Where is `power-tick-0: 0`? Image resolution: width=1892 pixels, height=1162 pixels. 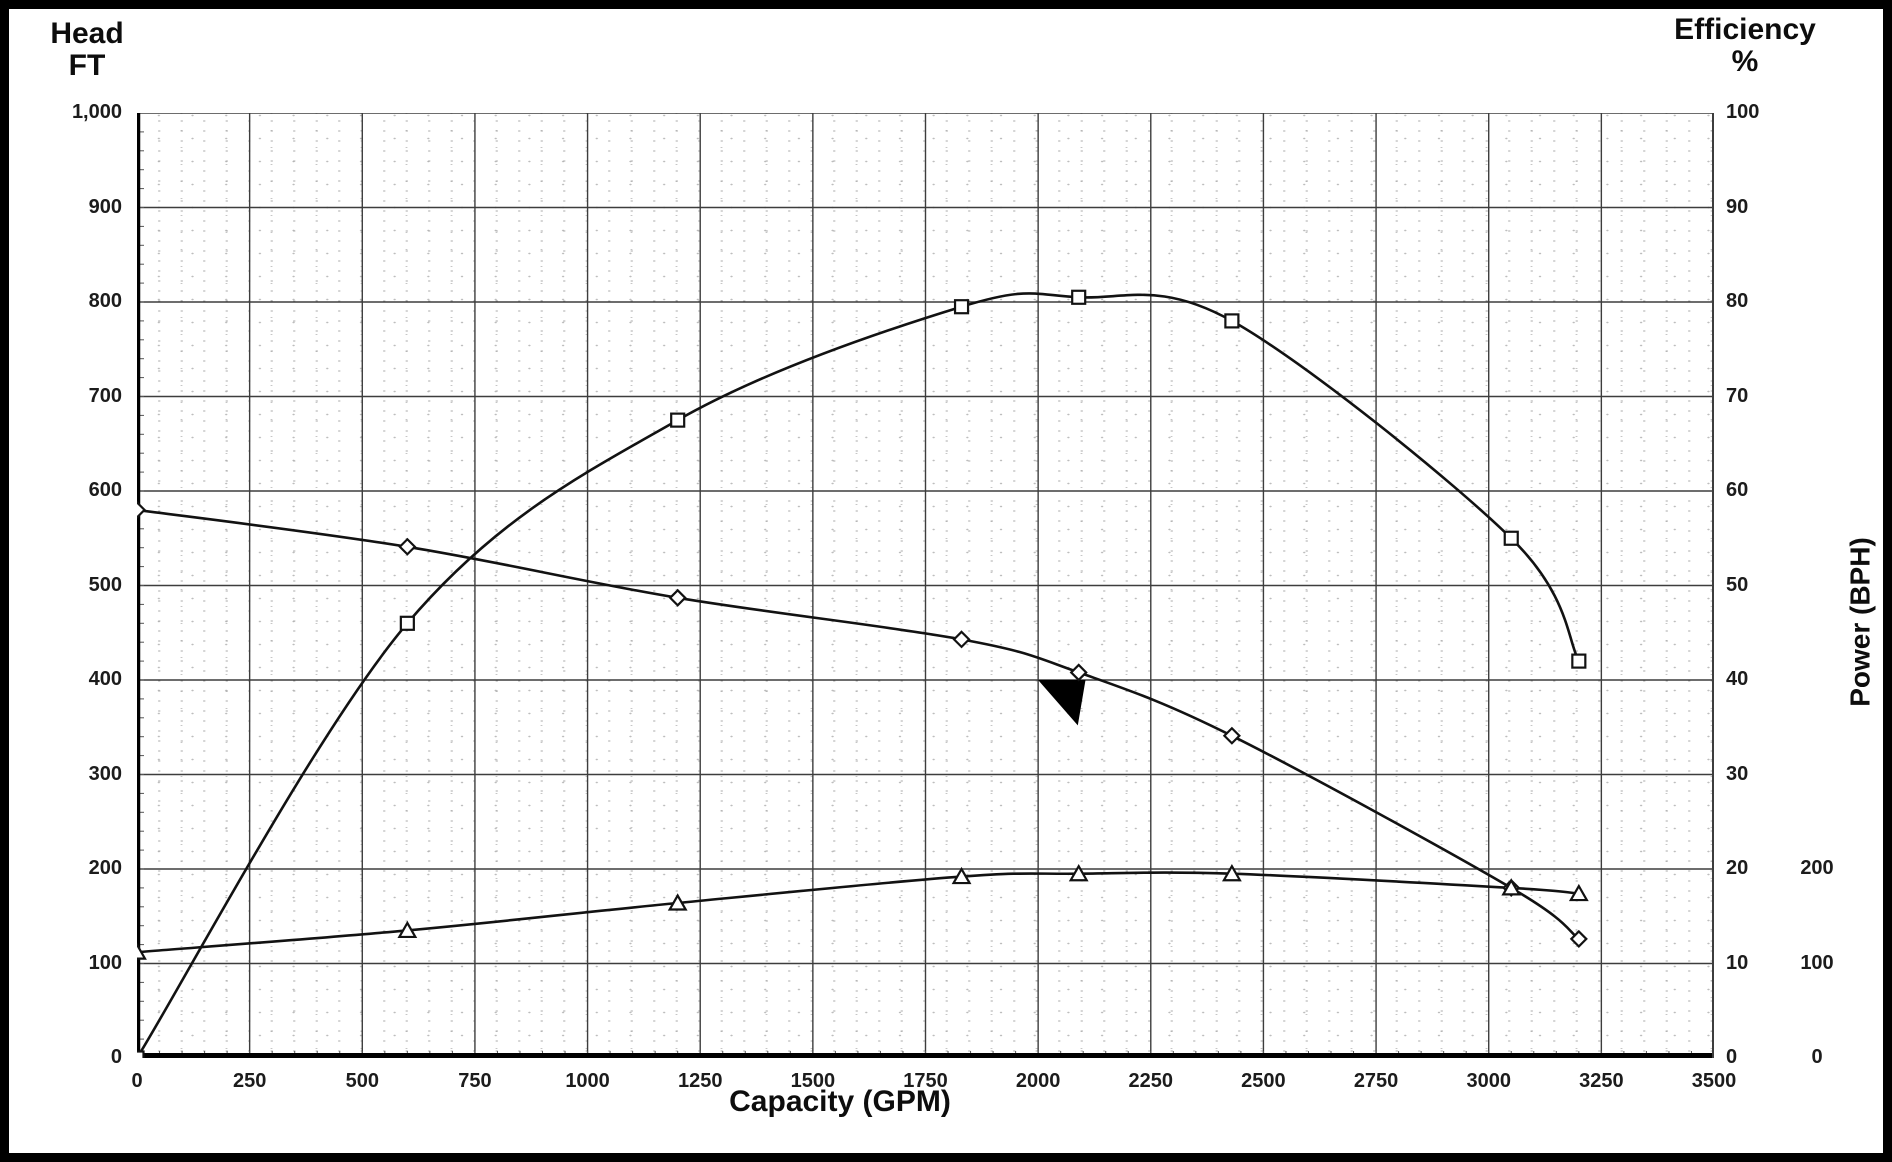 power-tick-0: 0 is located at coordinates (1817, 1057).